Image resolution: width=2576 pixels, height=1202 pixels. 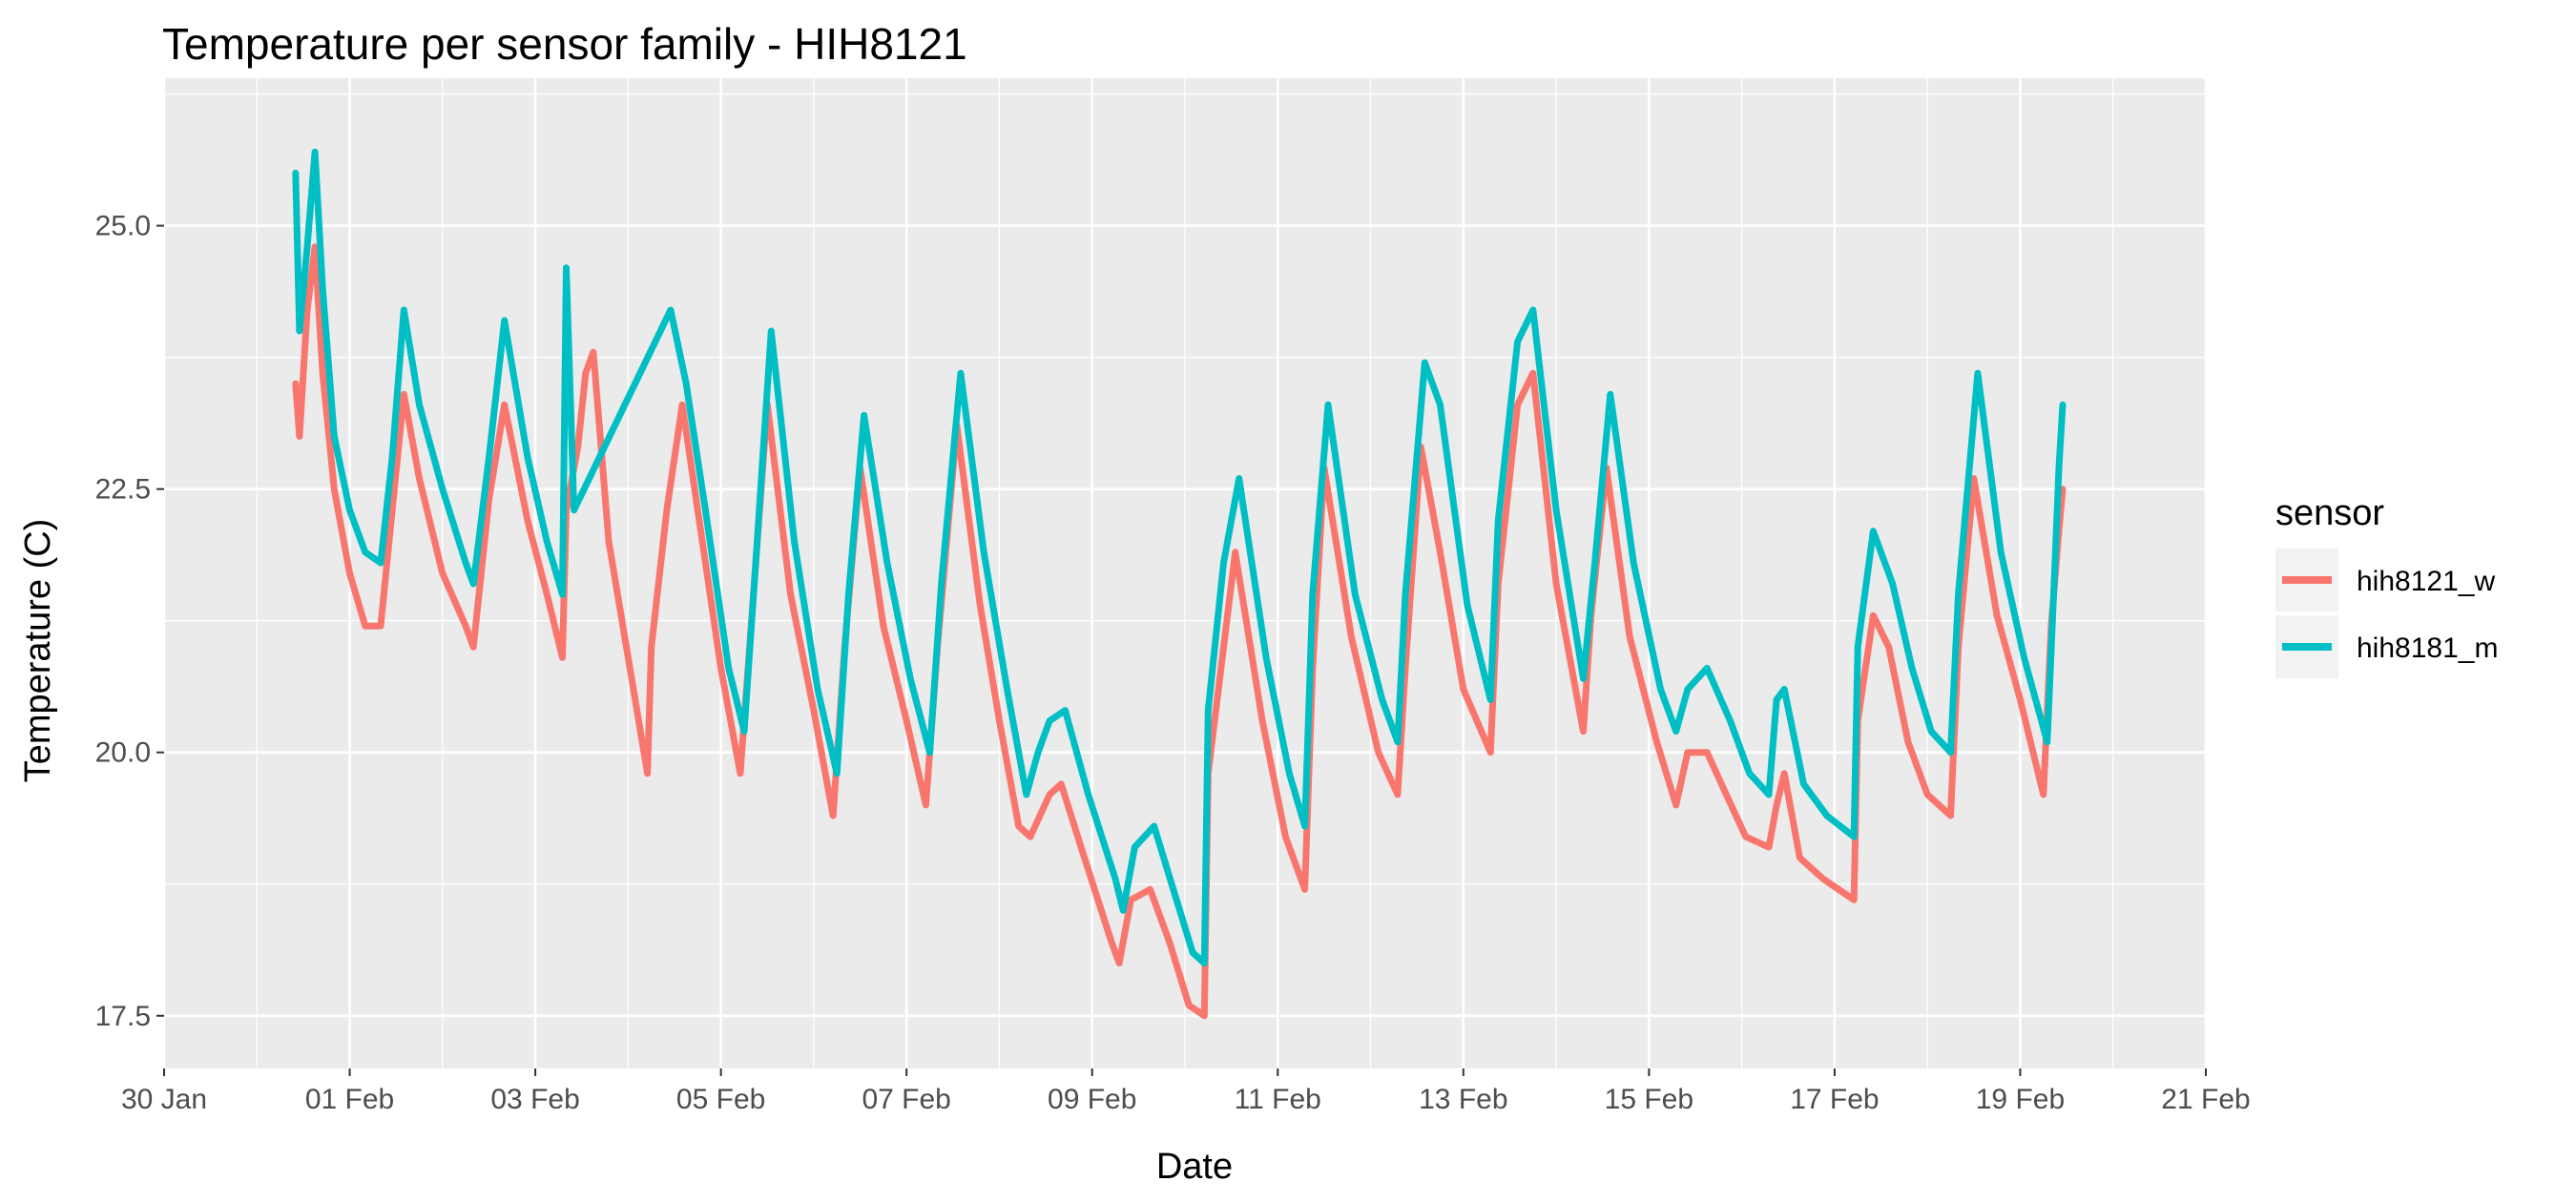 I want to click on x-tick-label: 11 Feb, so click(x=1278, y=1099).